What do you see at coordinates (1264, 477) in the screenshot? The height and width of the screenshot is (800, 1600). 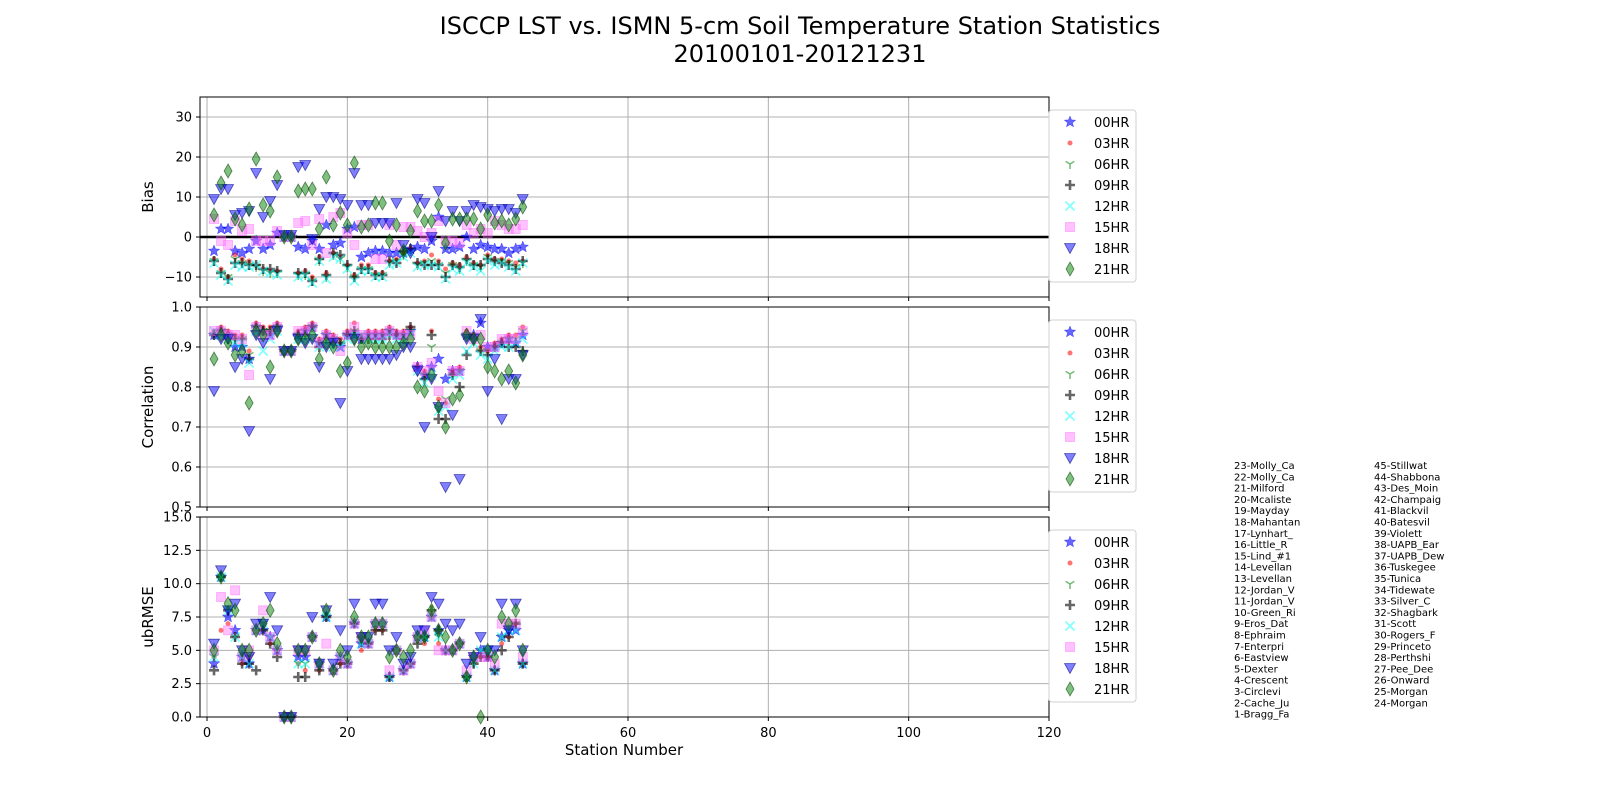 I see `station-name: 22-Molly_Ca` at bounding box center [1264, 477].